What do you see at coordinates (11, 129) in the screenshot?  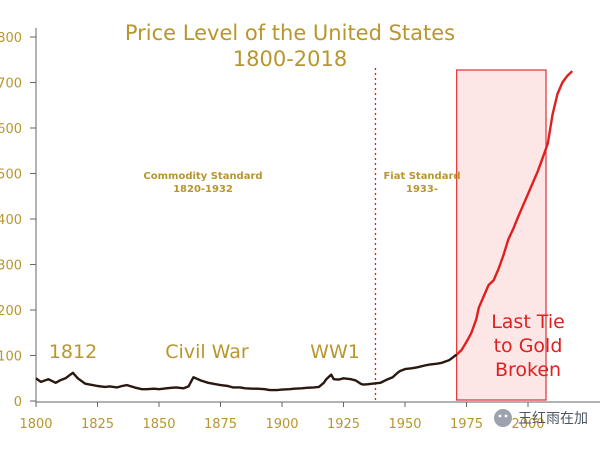 I see `y-tick-label: 600` at bounding box center [11, 129].